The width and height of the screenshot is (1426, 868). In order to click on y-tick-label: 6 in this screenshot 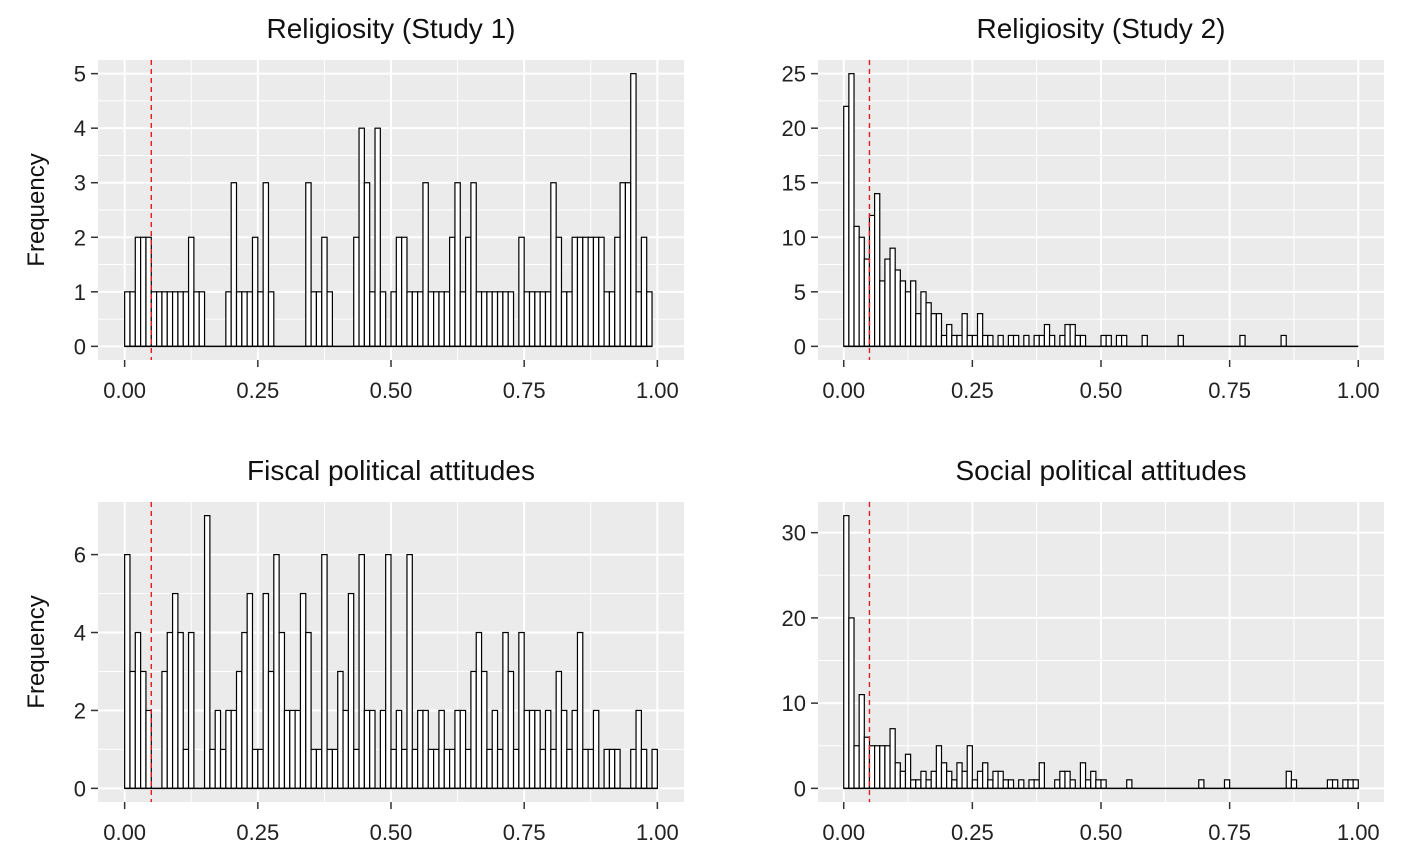, I will do `click(80, 555)`.